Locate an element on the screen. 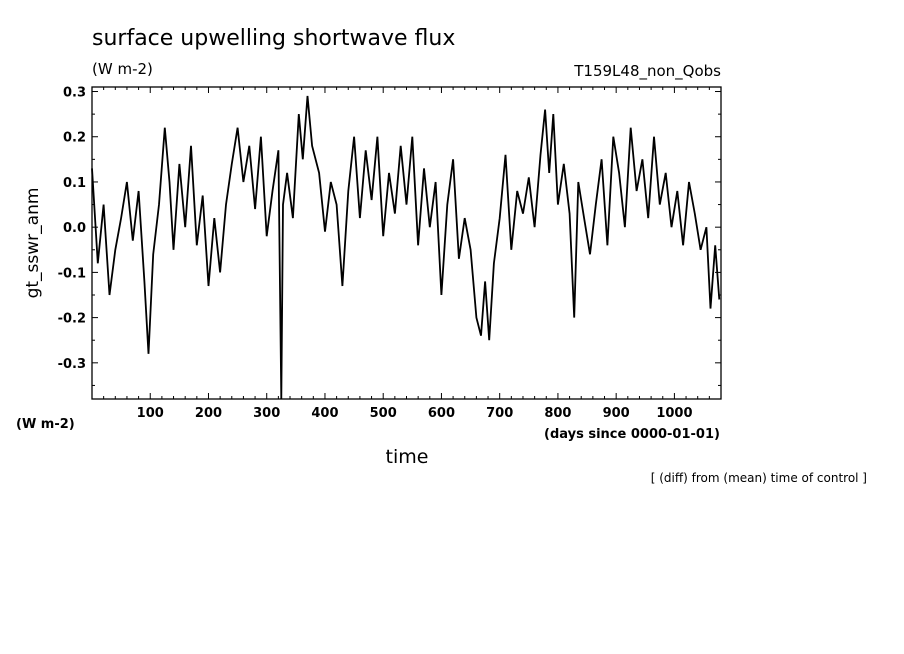 The image size is (904, 654). x-tick-labels: 100 200 300 400 500 600 700 800 900 1000 is located at coordinates (415, 413).